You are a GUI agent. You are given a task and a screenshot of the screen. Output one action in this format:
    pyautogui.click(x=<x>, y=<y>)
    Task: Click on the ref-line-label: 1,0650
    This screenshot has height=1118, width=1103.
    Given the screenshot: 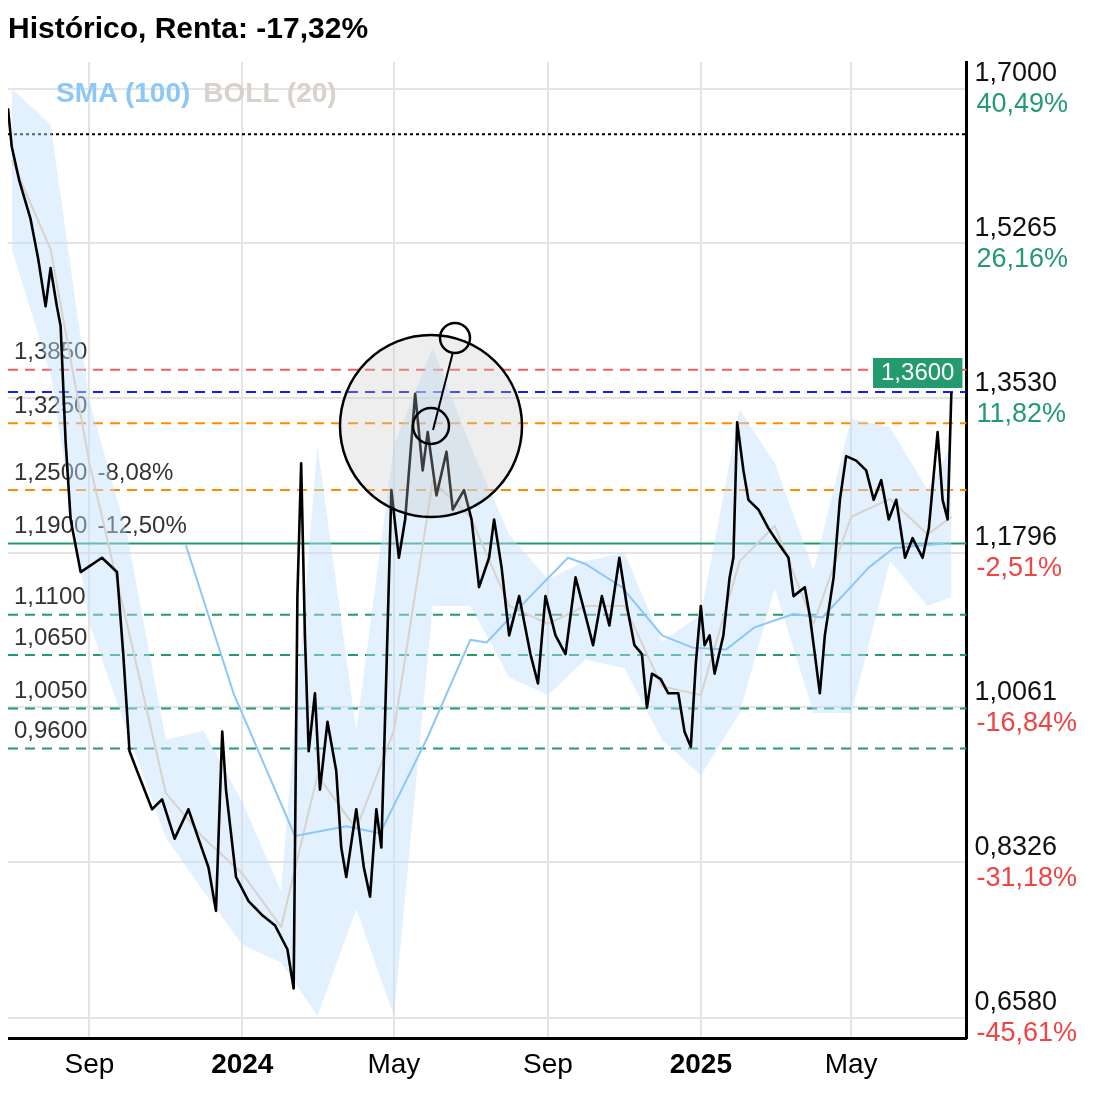 What is the action you would take?
    pyautogui.click(x=51, y=636)
    